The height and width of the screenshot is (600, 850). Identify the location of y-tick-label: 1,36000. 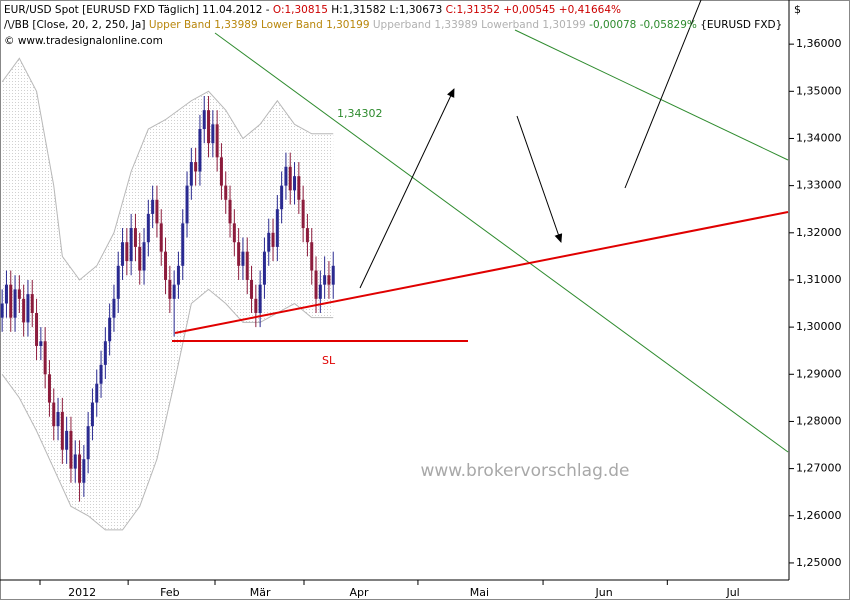
(819, 43).